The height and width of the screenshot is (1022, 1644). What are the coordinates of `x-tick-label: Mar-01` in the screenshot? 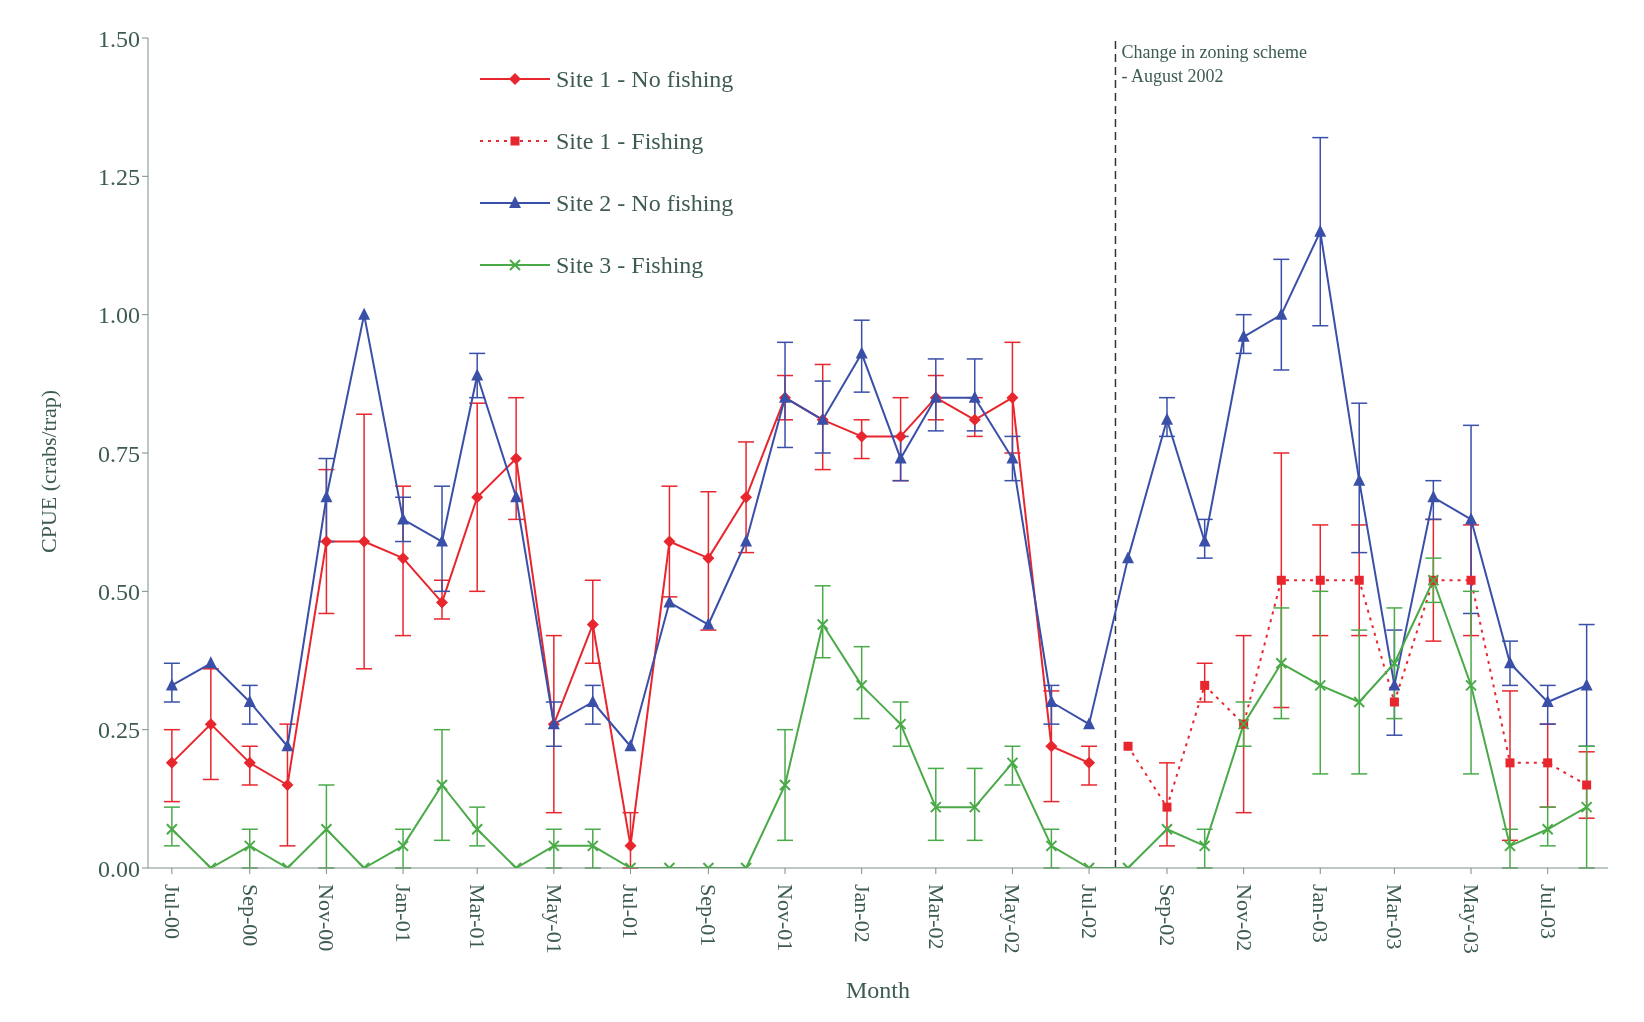 It's located at (478, 917).